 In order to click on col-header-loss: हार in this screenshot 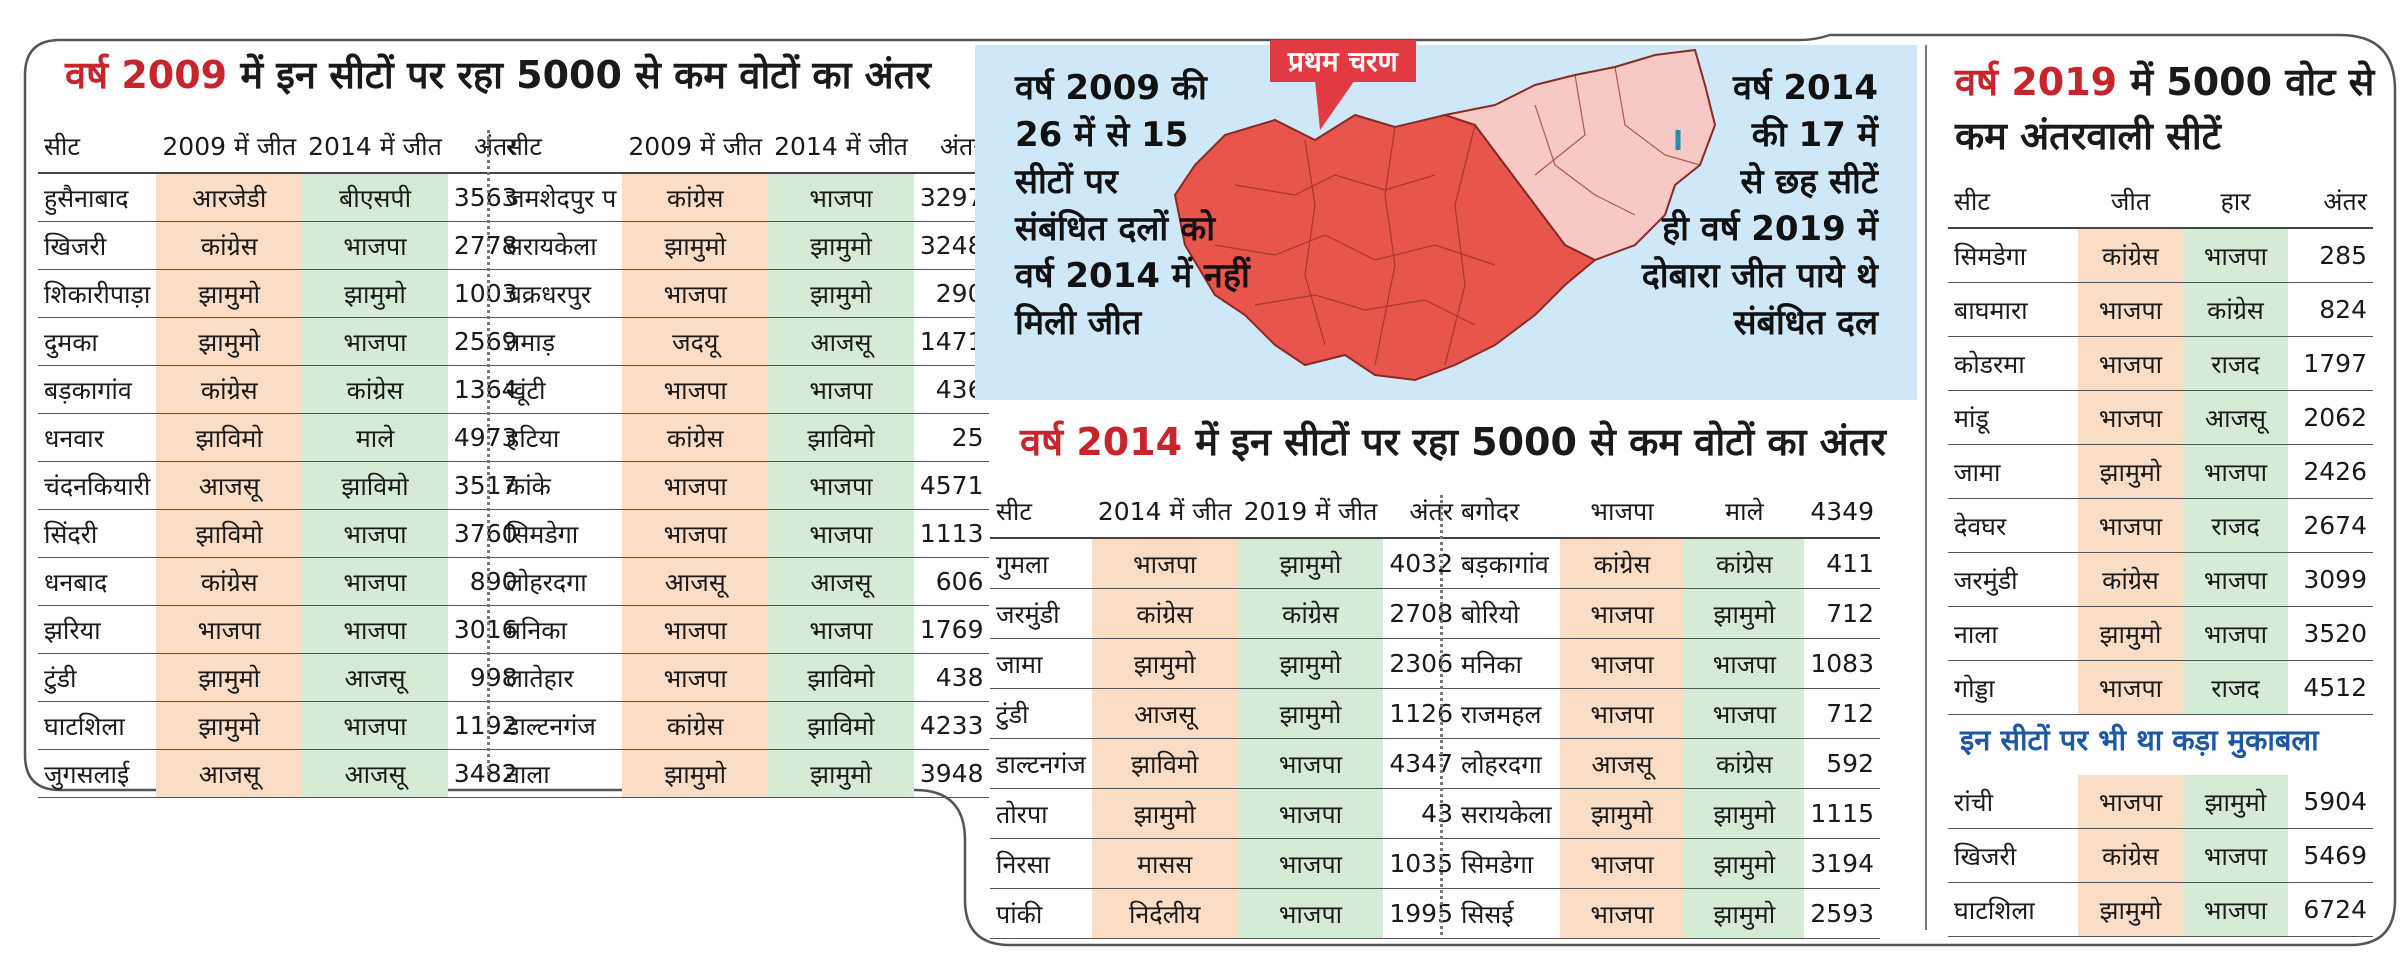, I will do `click(2235, 202)`.